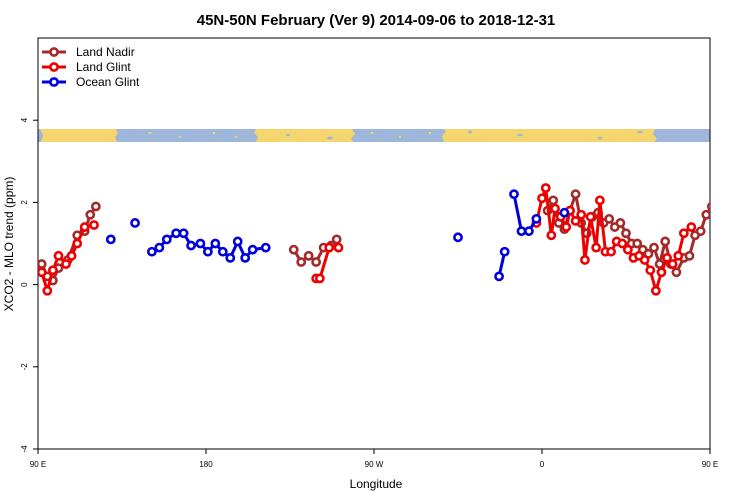 This screenshot has height=500, width=750. Describe the element at coordinates (374, 464) in the screenshot. I see `x-tick-label: 90 W` at that location.